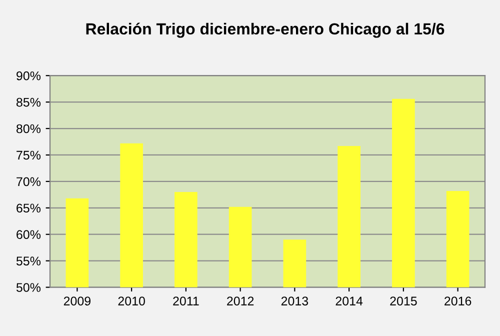 The image size is (500, 336). Describe the element at coordinates (240, 301) in the screenshot. I see `x-tick-label: 2012` at that location.